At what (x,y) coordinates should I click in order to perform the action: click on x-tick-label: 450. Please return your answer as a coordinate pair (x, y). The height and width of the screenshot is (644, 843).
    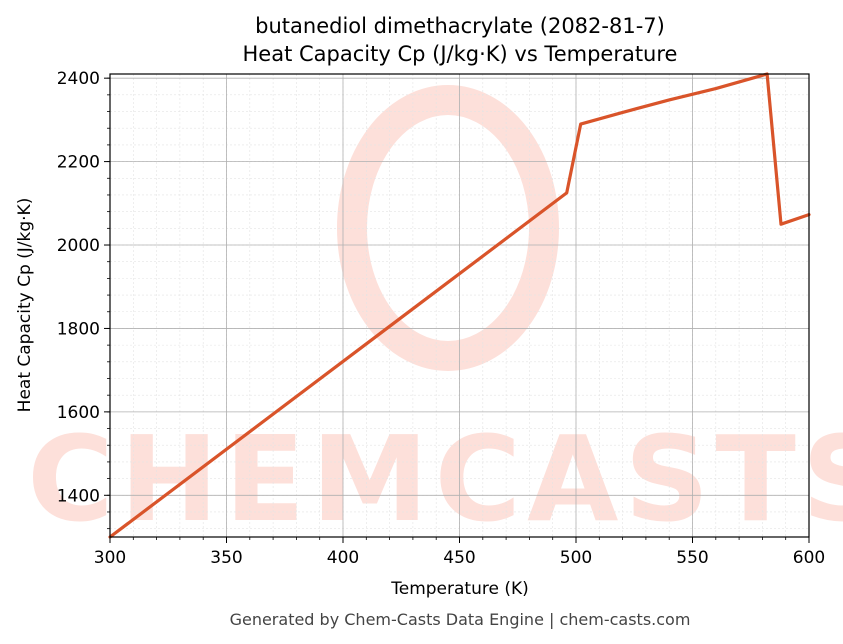
    Looking at the image, I should click on (459, 558).